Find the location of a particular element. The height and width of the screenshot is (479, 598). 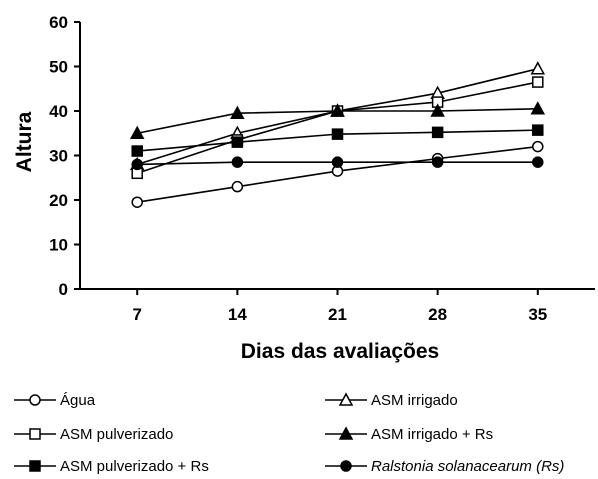

legend-label: Água is located at coordinates (78, 400).